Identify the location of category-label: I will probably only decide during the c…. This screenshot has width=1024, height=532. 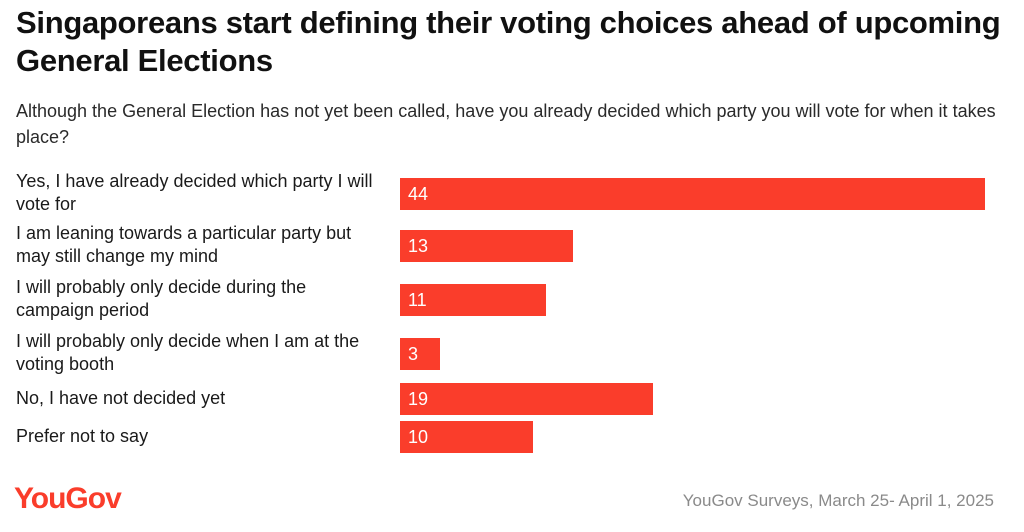
(161, 298).